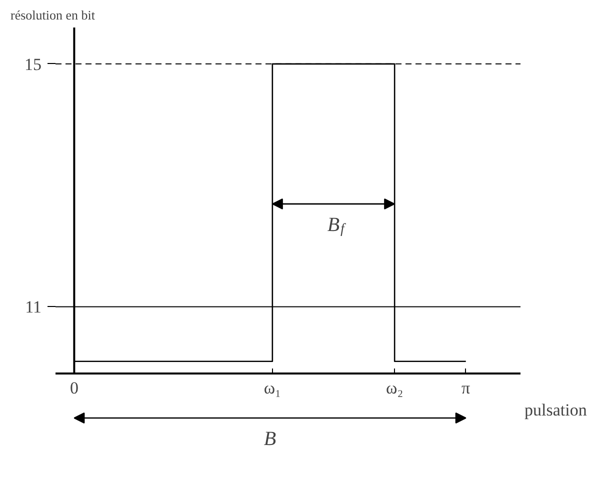 This screenshot has height=477, width=615. I want to click on y-tick-label: 11, so click(33, 307).